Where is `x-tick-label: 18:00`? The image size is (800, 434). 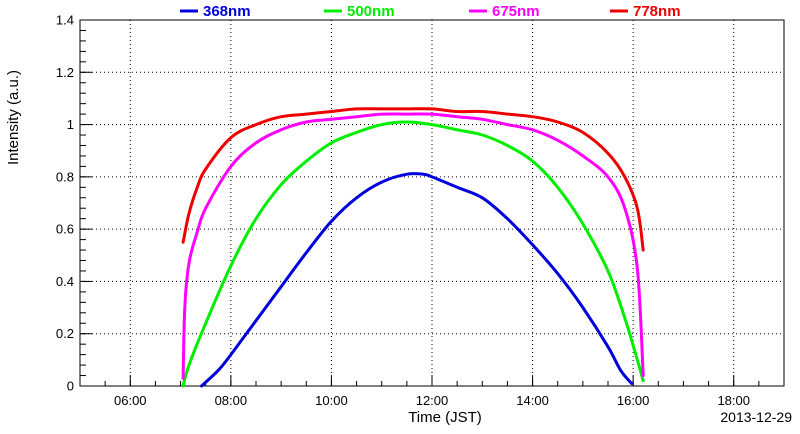 x-tick-label: 18:00 is located at coordinates (733, 400).